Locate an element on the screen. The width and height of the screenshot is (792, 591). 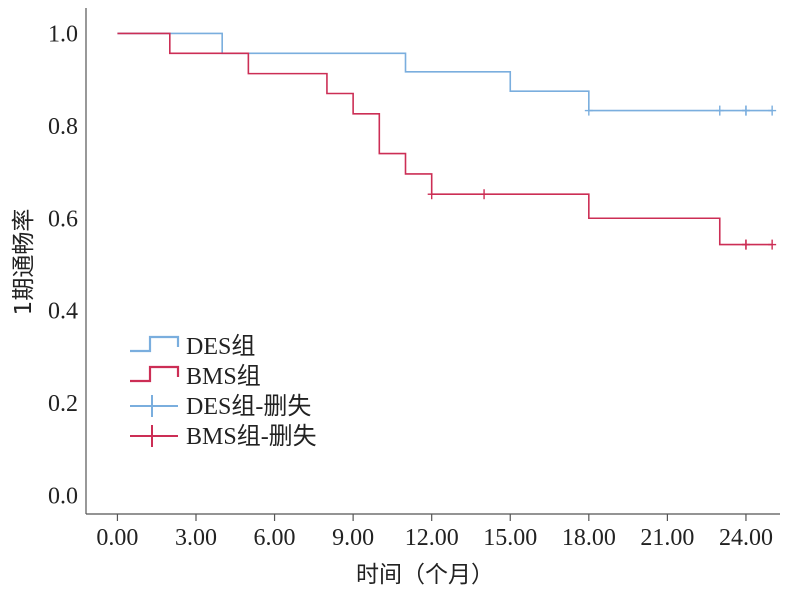
legend-item: BMS组 is located at coordinates (195, 376).